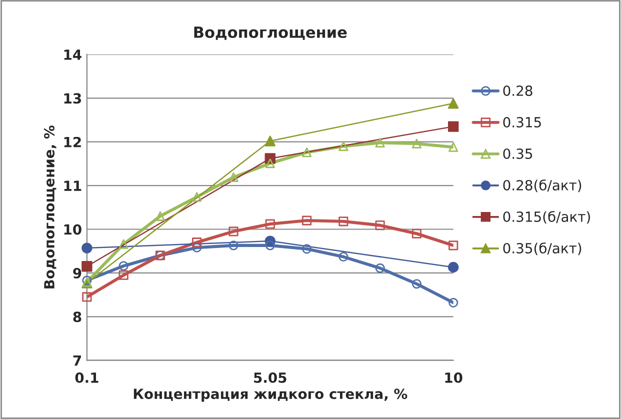  What do you see at coordinates (77, 317) in the screenshot?
I see `y-tick-label: 8` at bounding box center [77, 317].